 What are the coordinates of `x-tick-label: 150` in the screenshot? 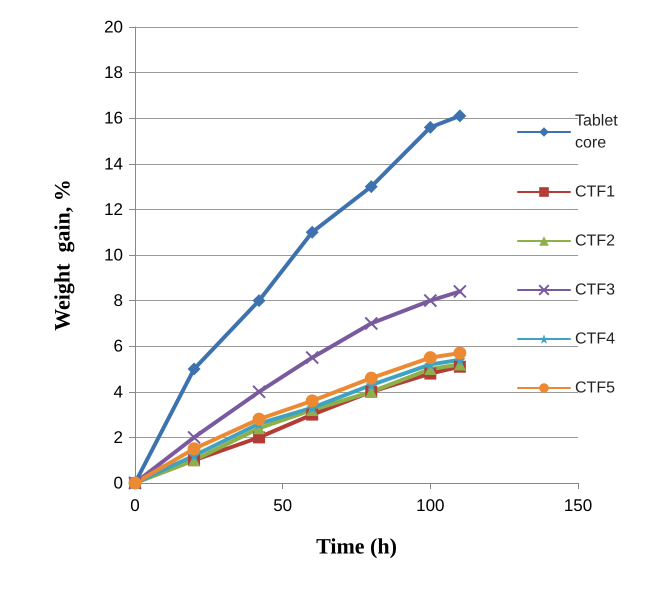 It's located at (578, 505).